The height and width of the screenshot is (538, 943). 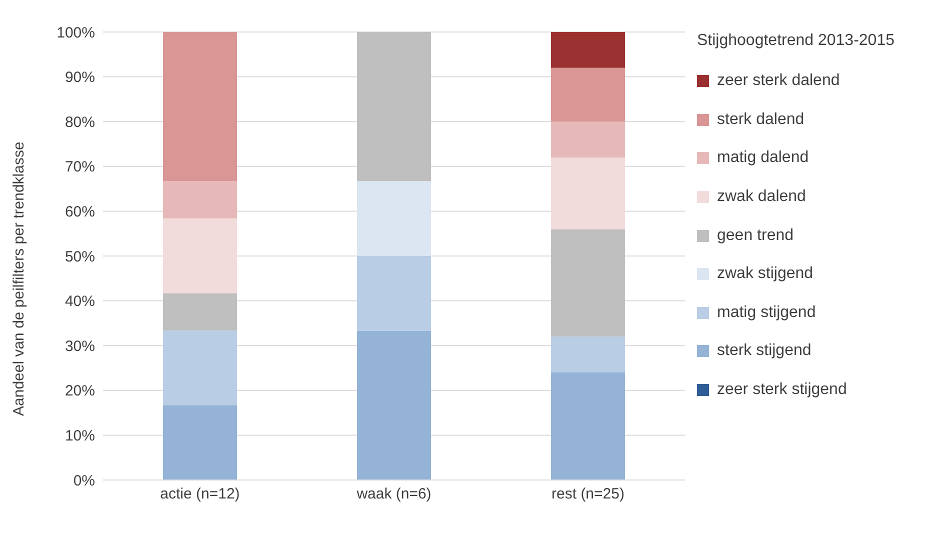 What do you see at coordinates (394, 494) in the screenshot?
I see `x-tick-label: waak (n=6)` at bounding box center [394, 494].